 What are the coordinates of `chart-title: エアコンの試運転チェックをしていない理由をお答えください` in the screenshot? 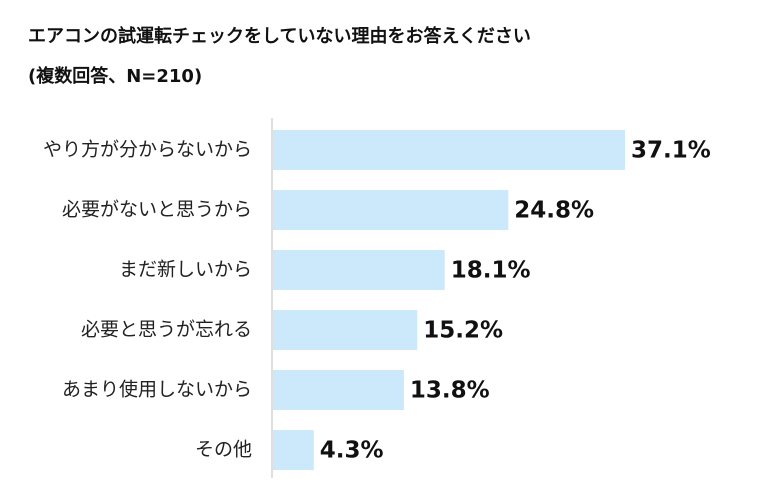 It's located at (279, 36).